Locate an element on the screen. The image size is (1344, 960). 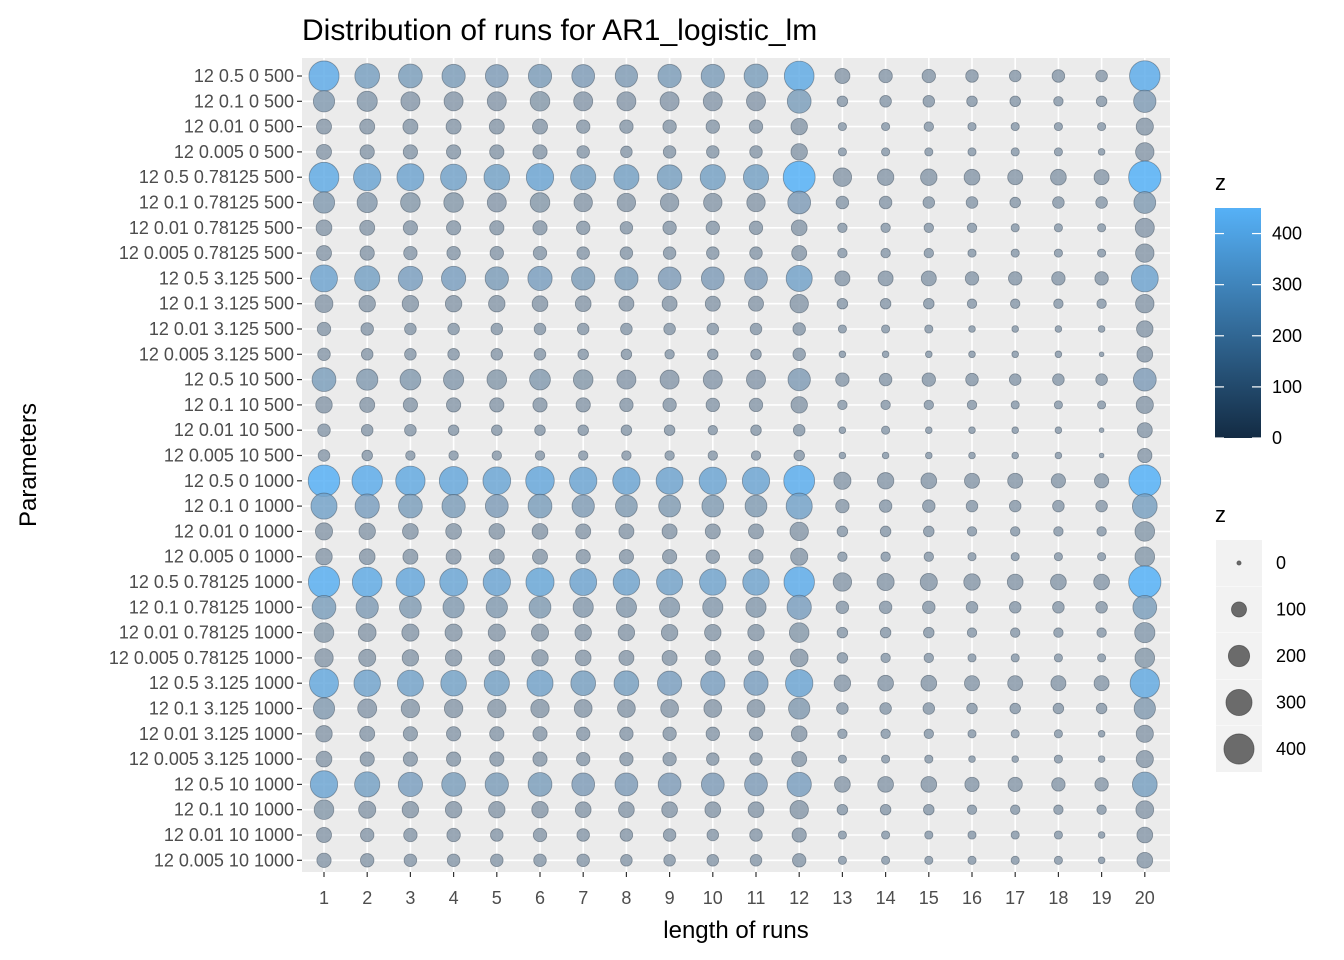
color-legend-label: 0 is located at coordinates (1277, 438).